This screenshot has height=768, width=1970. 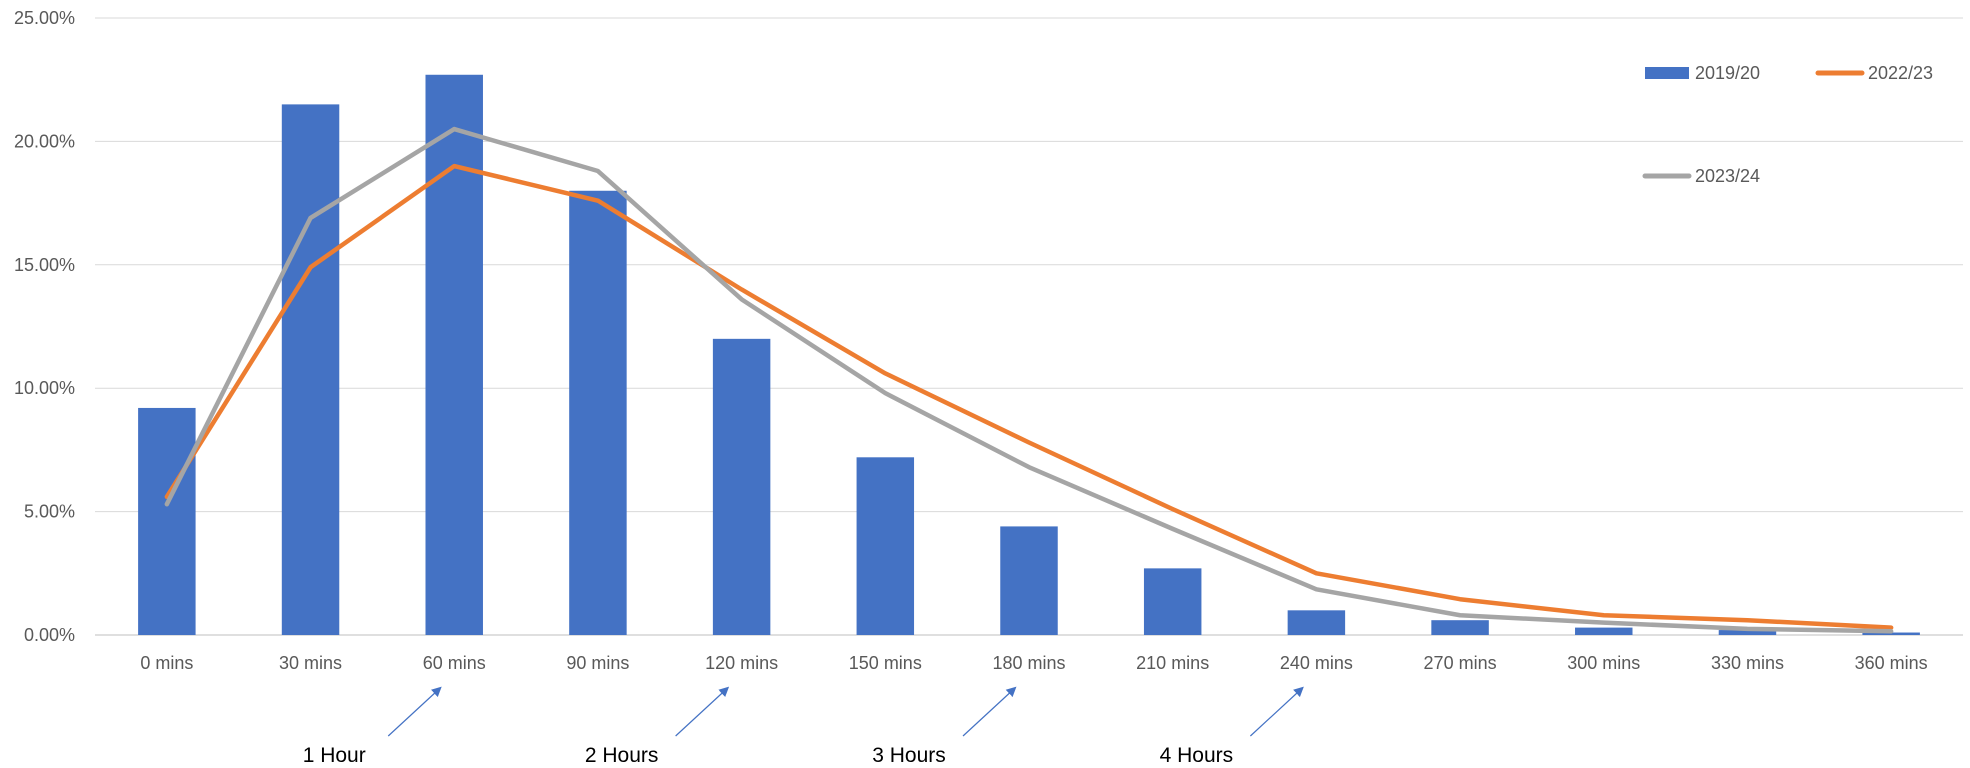 What do you see at coordinates (44, 265) in the screenshot?
I see `y-tick-label: 15.00%` at bounding box center [44, 265].